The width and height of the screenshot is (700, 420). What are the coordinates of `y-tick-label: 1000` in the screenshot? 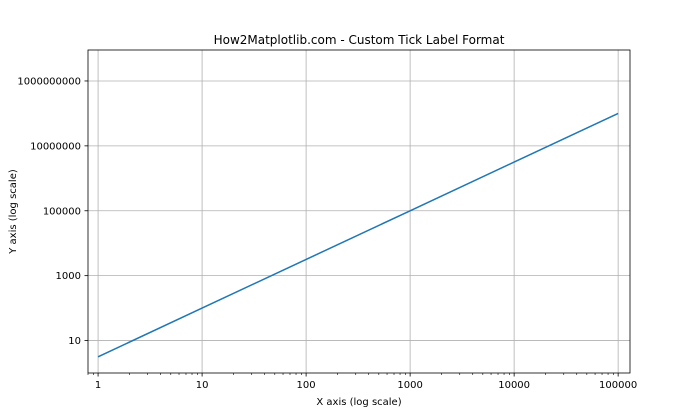 It's located at (68, 276).